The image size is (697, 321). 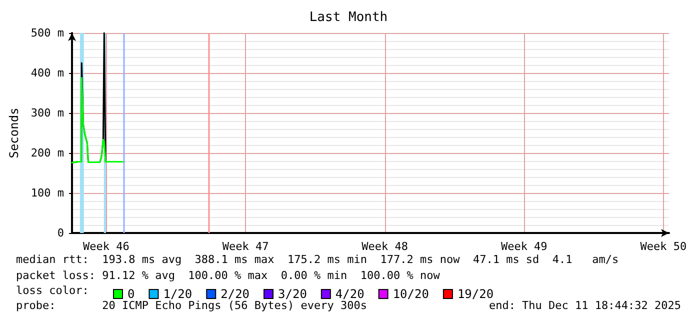 What do you see at coordinates (177, 294) in the screenshot?
I see `legend-label: 1/20` at bounding box center [177, 294].